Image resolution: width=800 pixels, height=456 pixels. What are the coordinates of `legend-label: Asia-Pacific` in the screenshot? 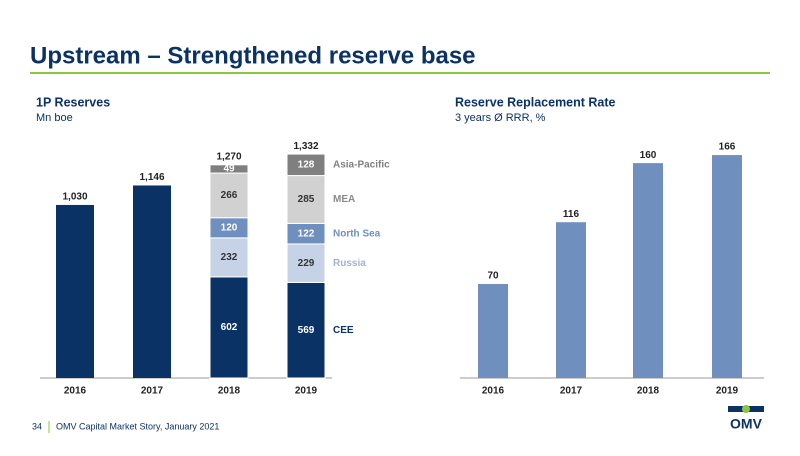 It's located at (361, 164).